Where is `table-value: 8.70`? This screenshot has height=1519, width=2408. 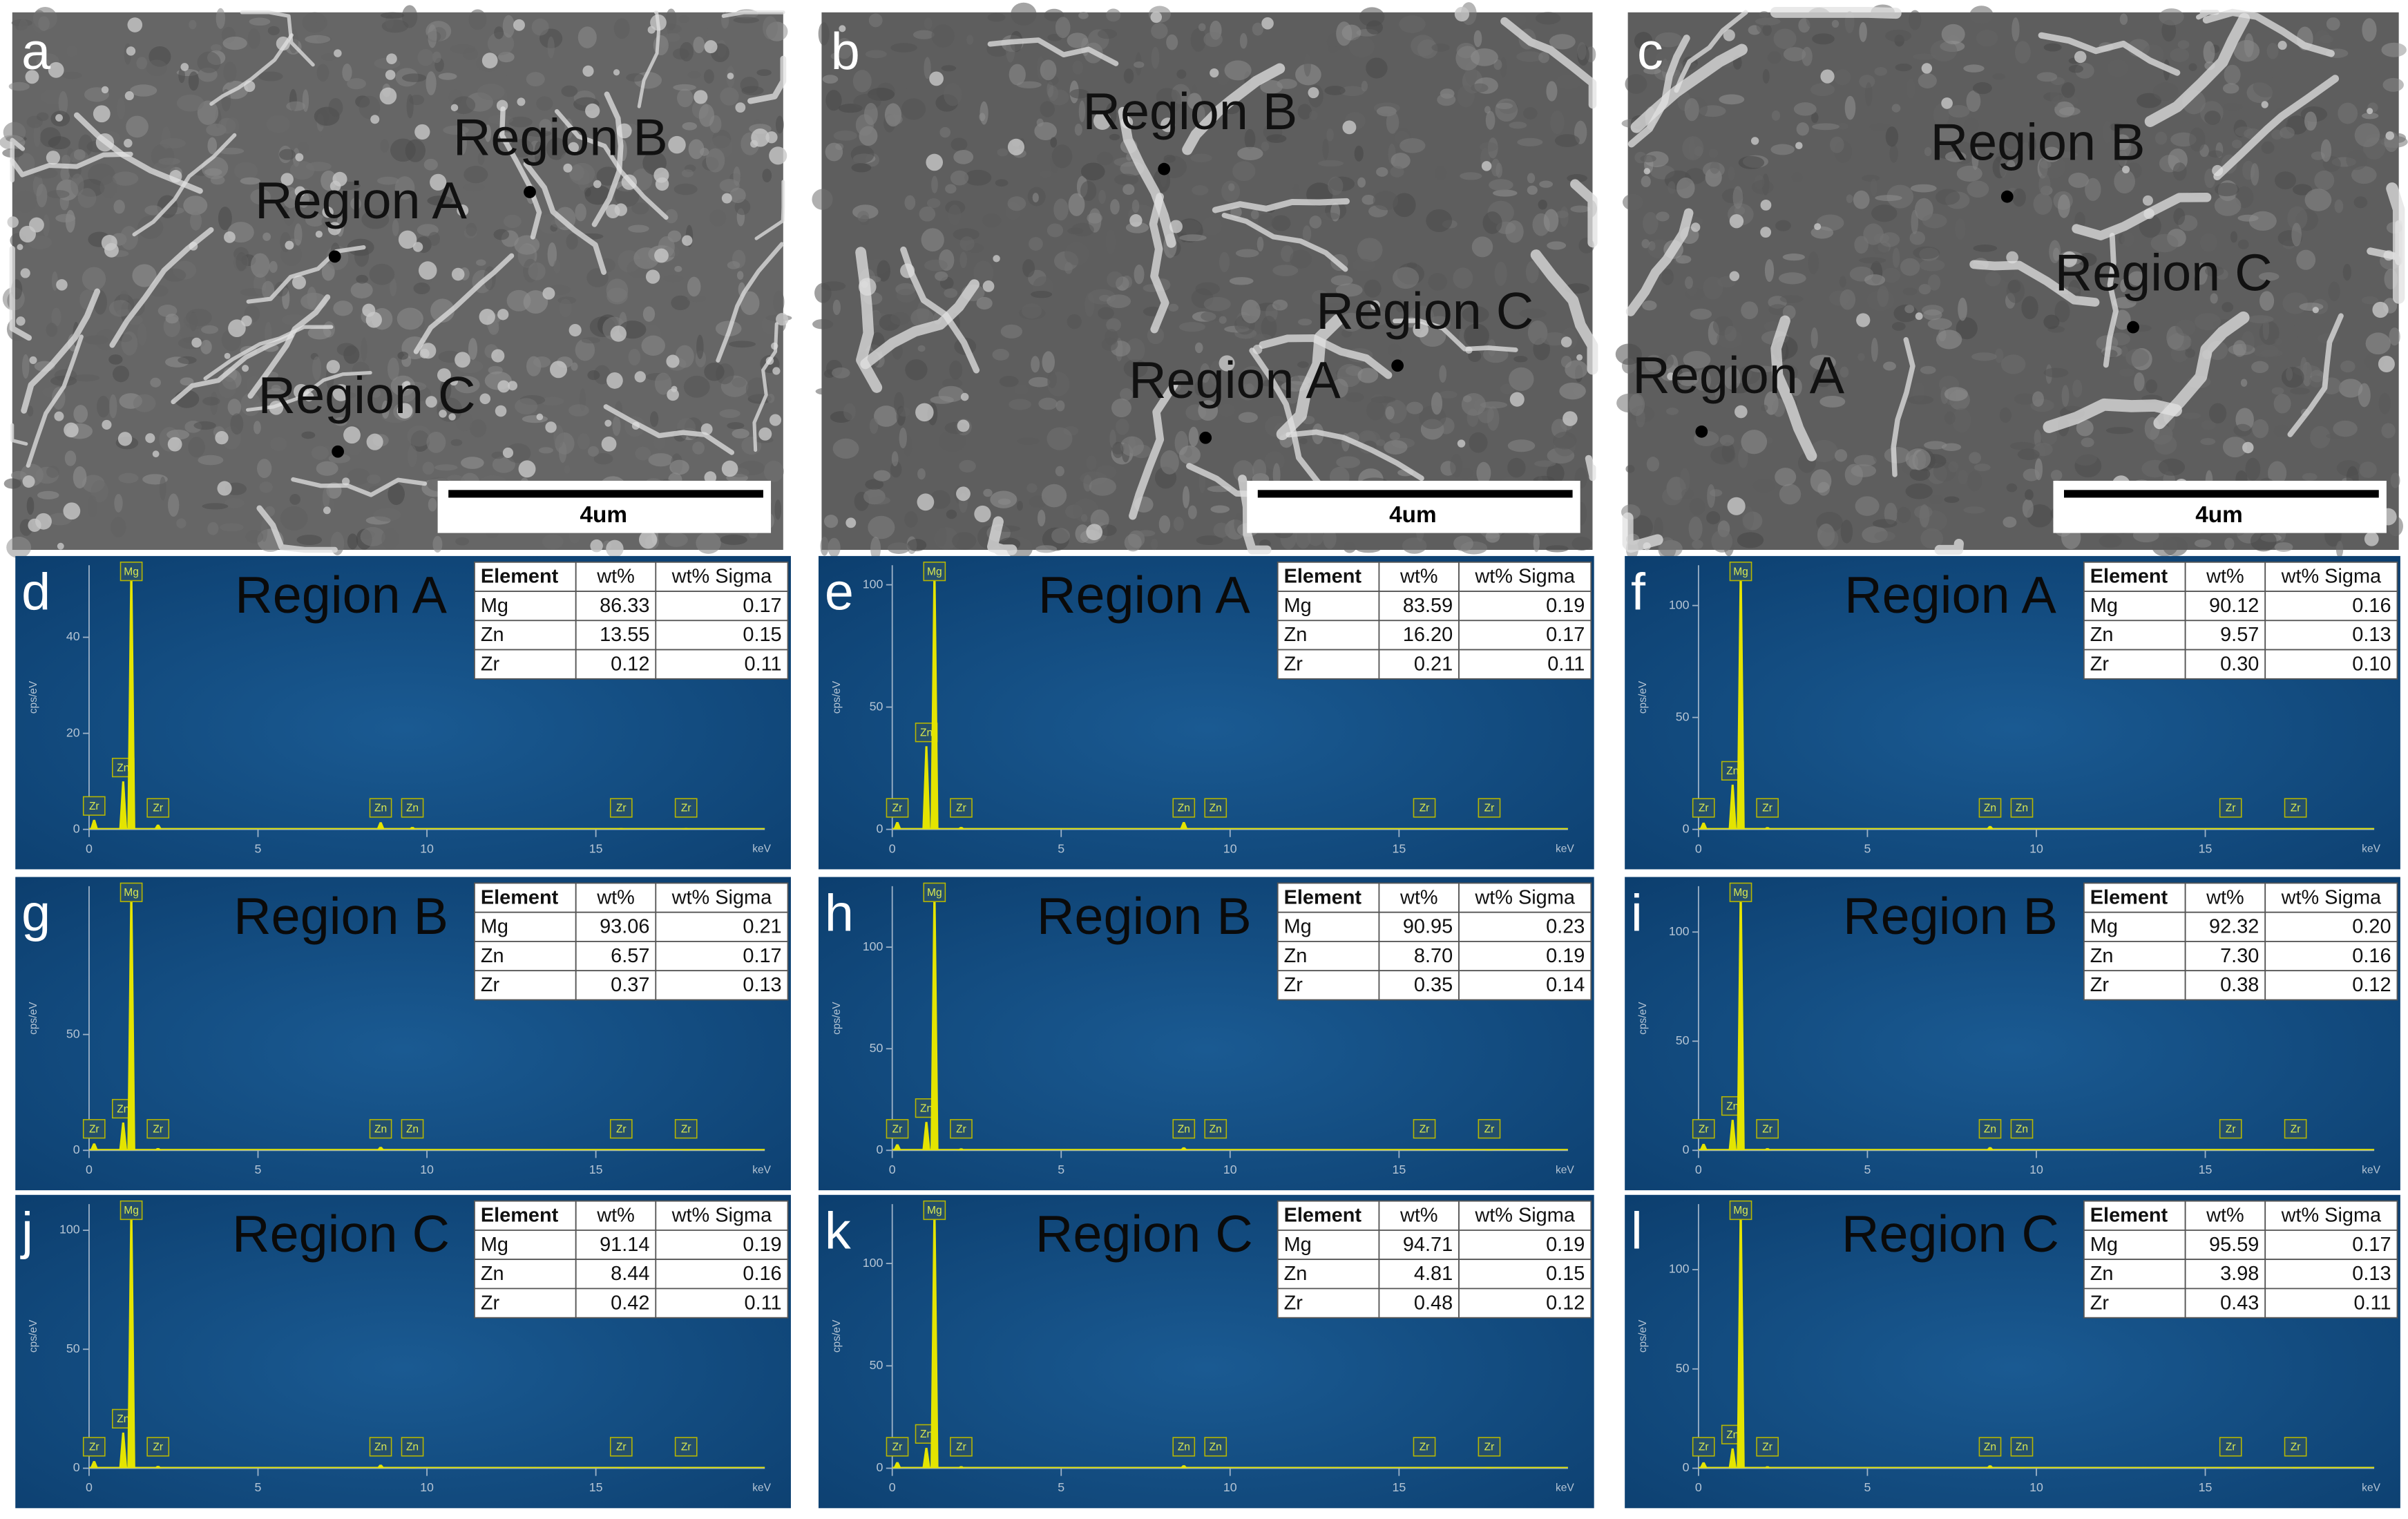 table-value: 8.70 is located at coordinates (1433, 956).